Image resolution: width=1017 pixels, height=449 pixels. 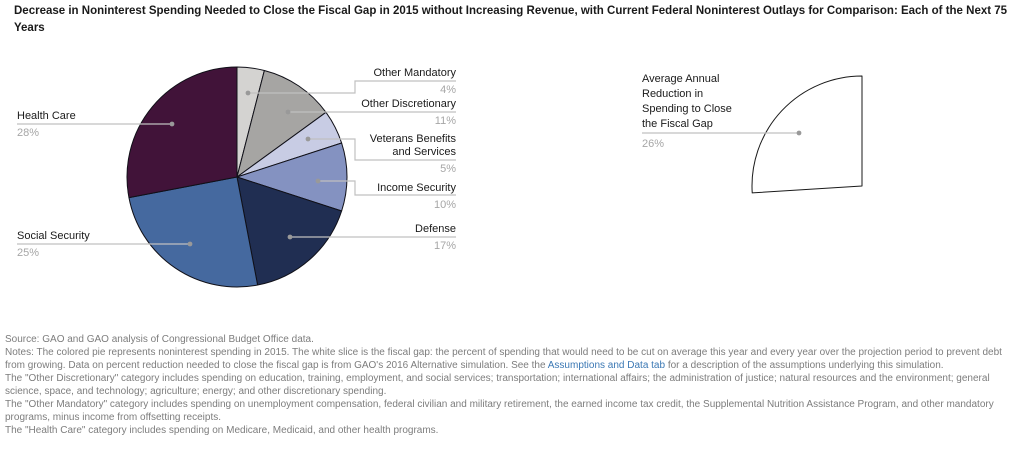 I want to click on callout-other-discretionary-value: 11%, so click(x=445, y=121).